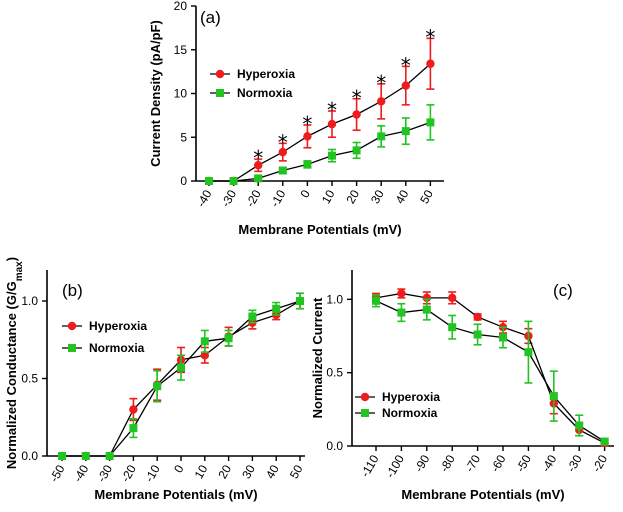  What do you see at coordinates (472, 463) in the screenshot?
I see `x-tick-label: -70` at bounding box center [472, 463].